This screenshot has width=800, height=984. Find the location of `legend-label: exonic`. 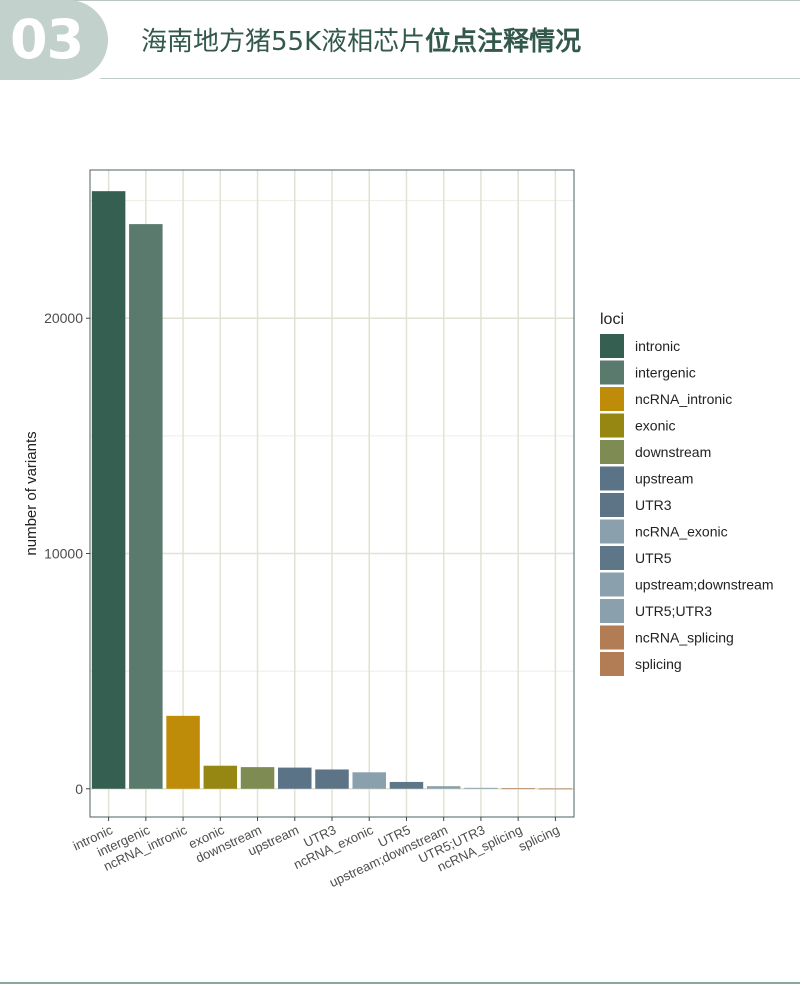

legend-label: exonic is located at coordinates (655, 426).